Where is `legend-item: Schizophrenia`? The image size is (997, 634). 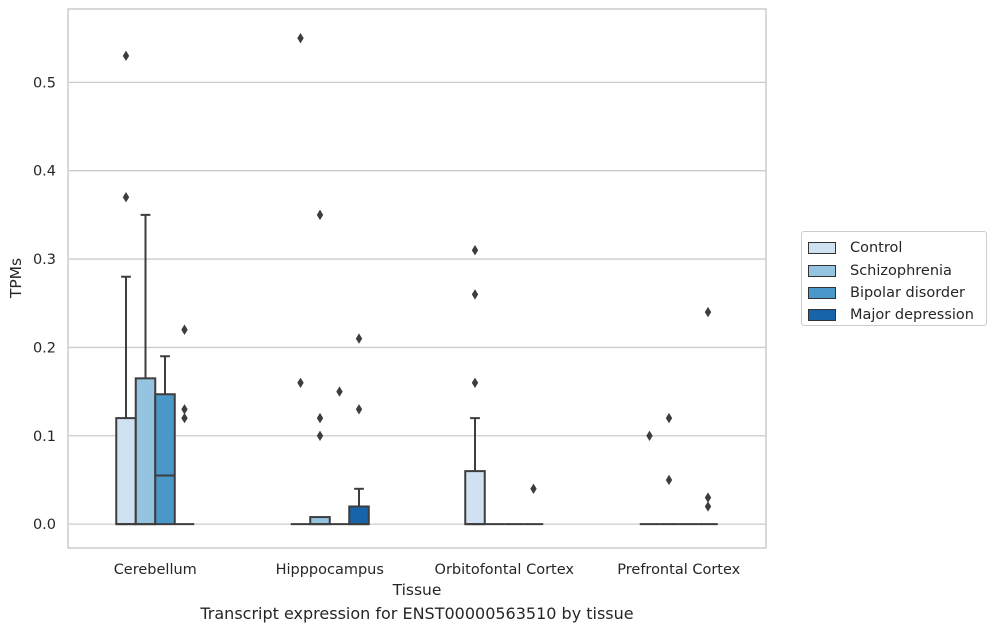
legend-item: Schizophrenia is located at coordinates (897, 270).